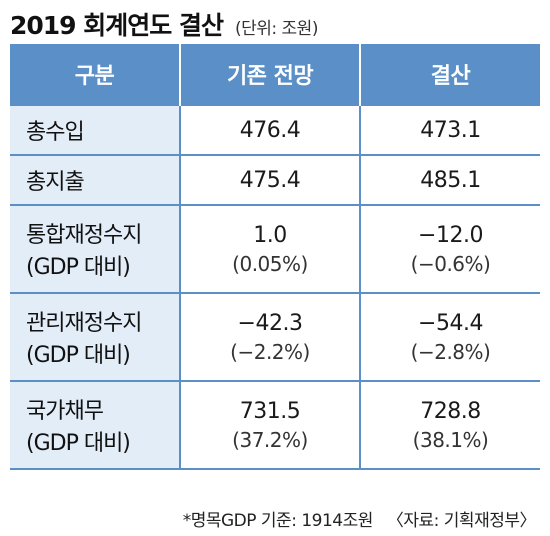  What do you see at coordinates (65, 411) in the screenshot?
I see `row-label-main: 국가채무` at bounding box center [65, 411].